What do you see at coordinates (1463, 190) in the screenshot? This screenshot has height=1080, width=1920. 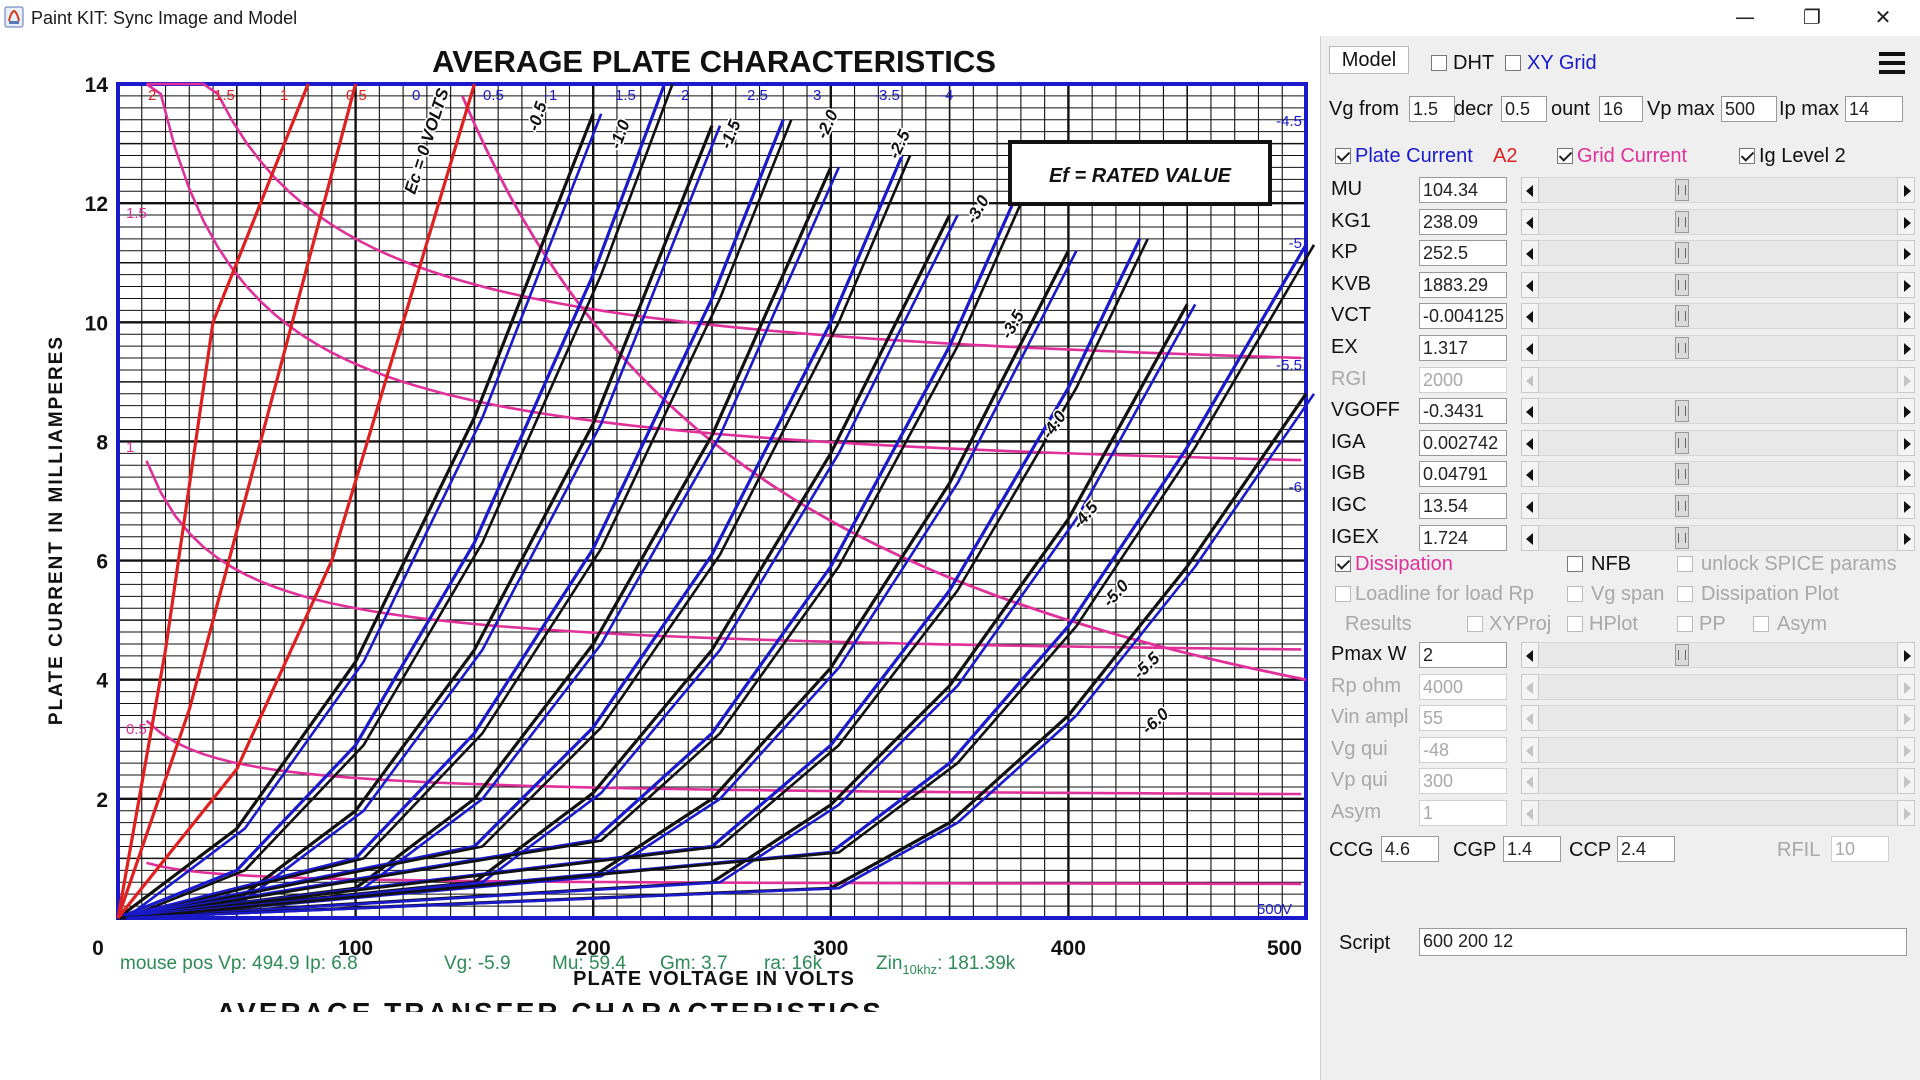 I see `param-value-field: 104.34` at bounding box center [1463, 190].